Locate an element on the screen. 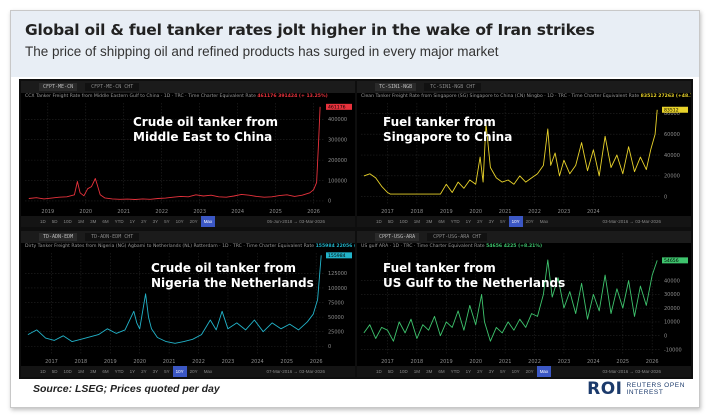 This screenshot has height=416, width=710. y-tick-label: 20000 is located at coordinates (672, 177).